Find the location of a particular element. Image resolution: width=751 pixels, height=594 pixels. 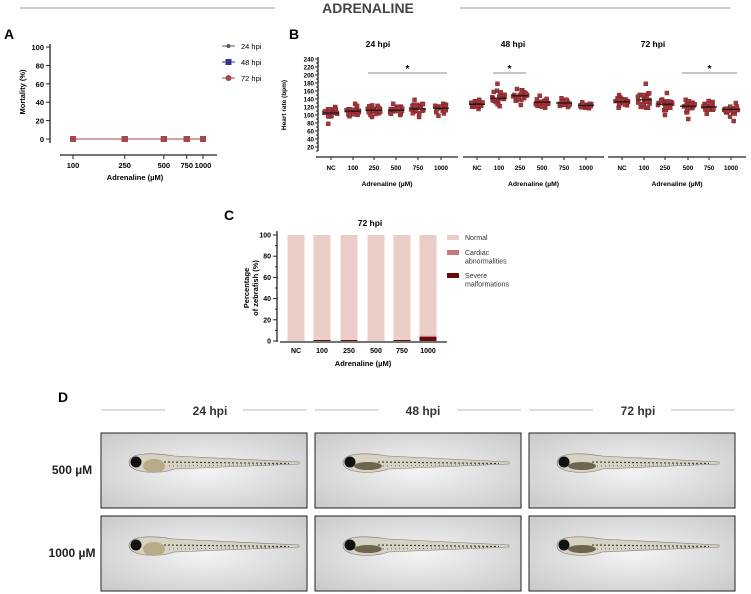

y-tick-label: 0 is located at coordinates (269, 342).